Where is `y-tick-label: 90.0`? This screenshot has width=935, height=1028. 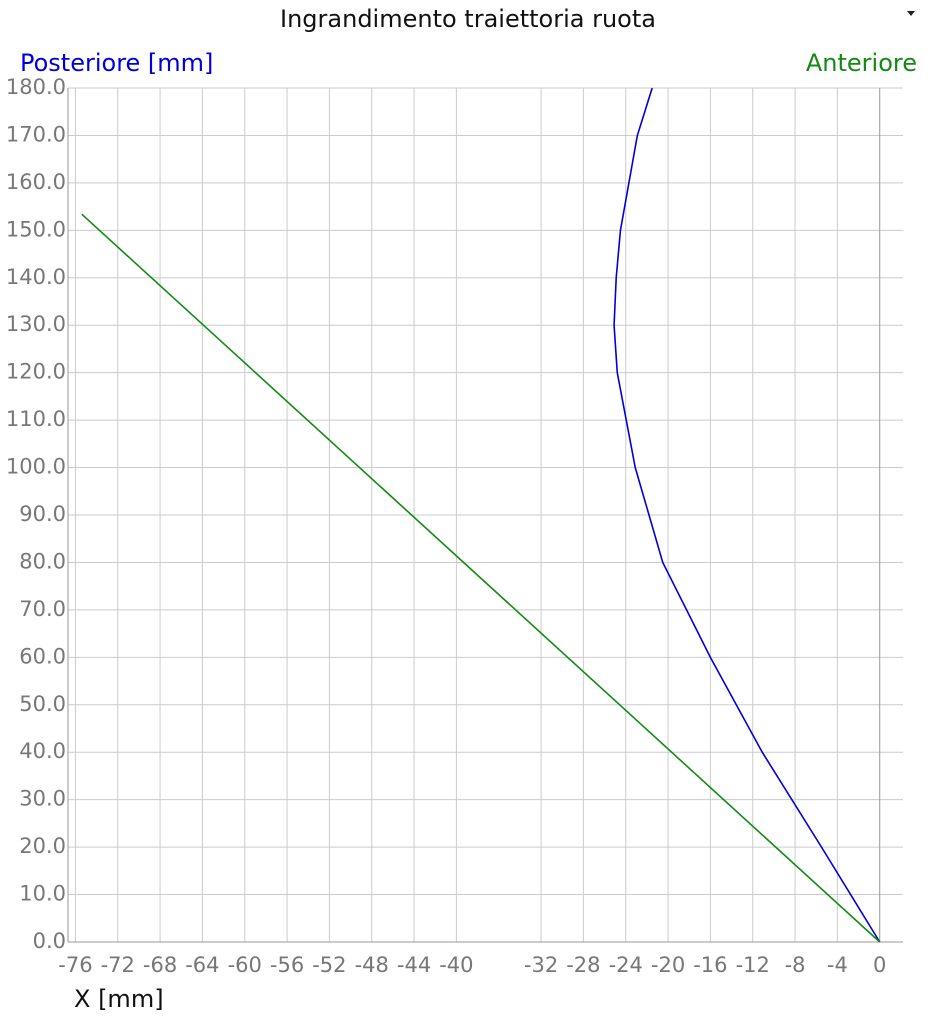
y-tick-label: 90.0 is located at coordinates (42, 514).